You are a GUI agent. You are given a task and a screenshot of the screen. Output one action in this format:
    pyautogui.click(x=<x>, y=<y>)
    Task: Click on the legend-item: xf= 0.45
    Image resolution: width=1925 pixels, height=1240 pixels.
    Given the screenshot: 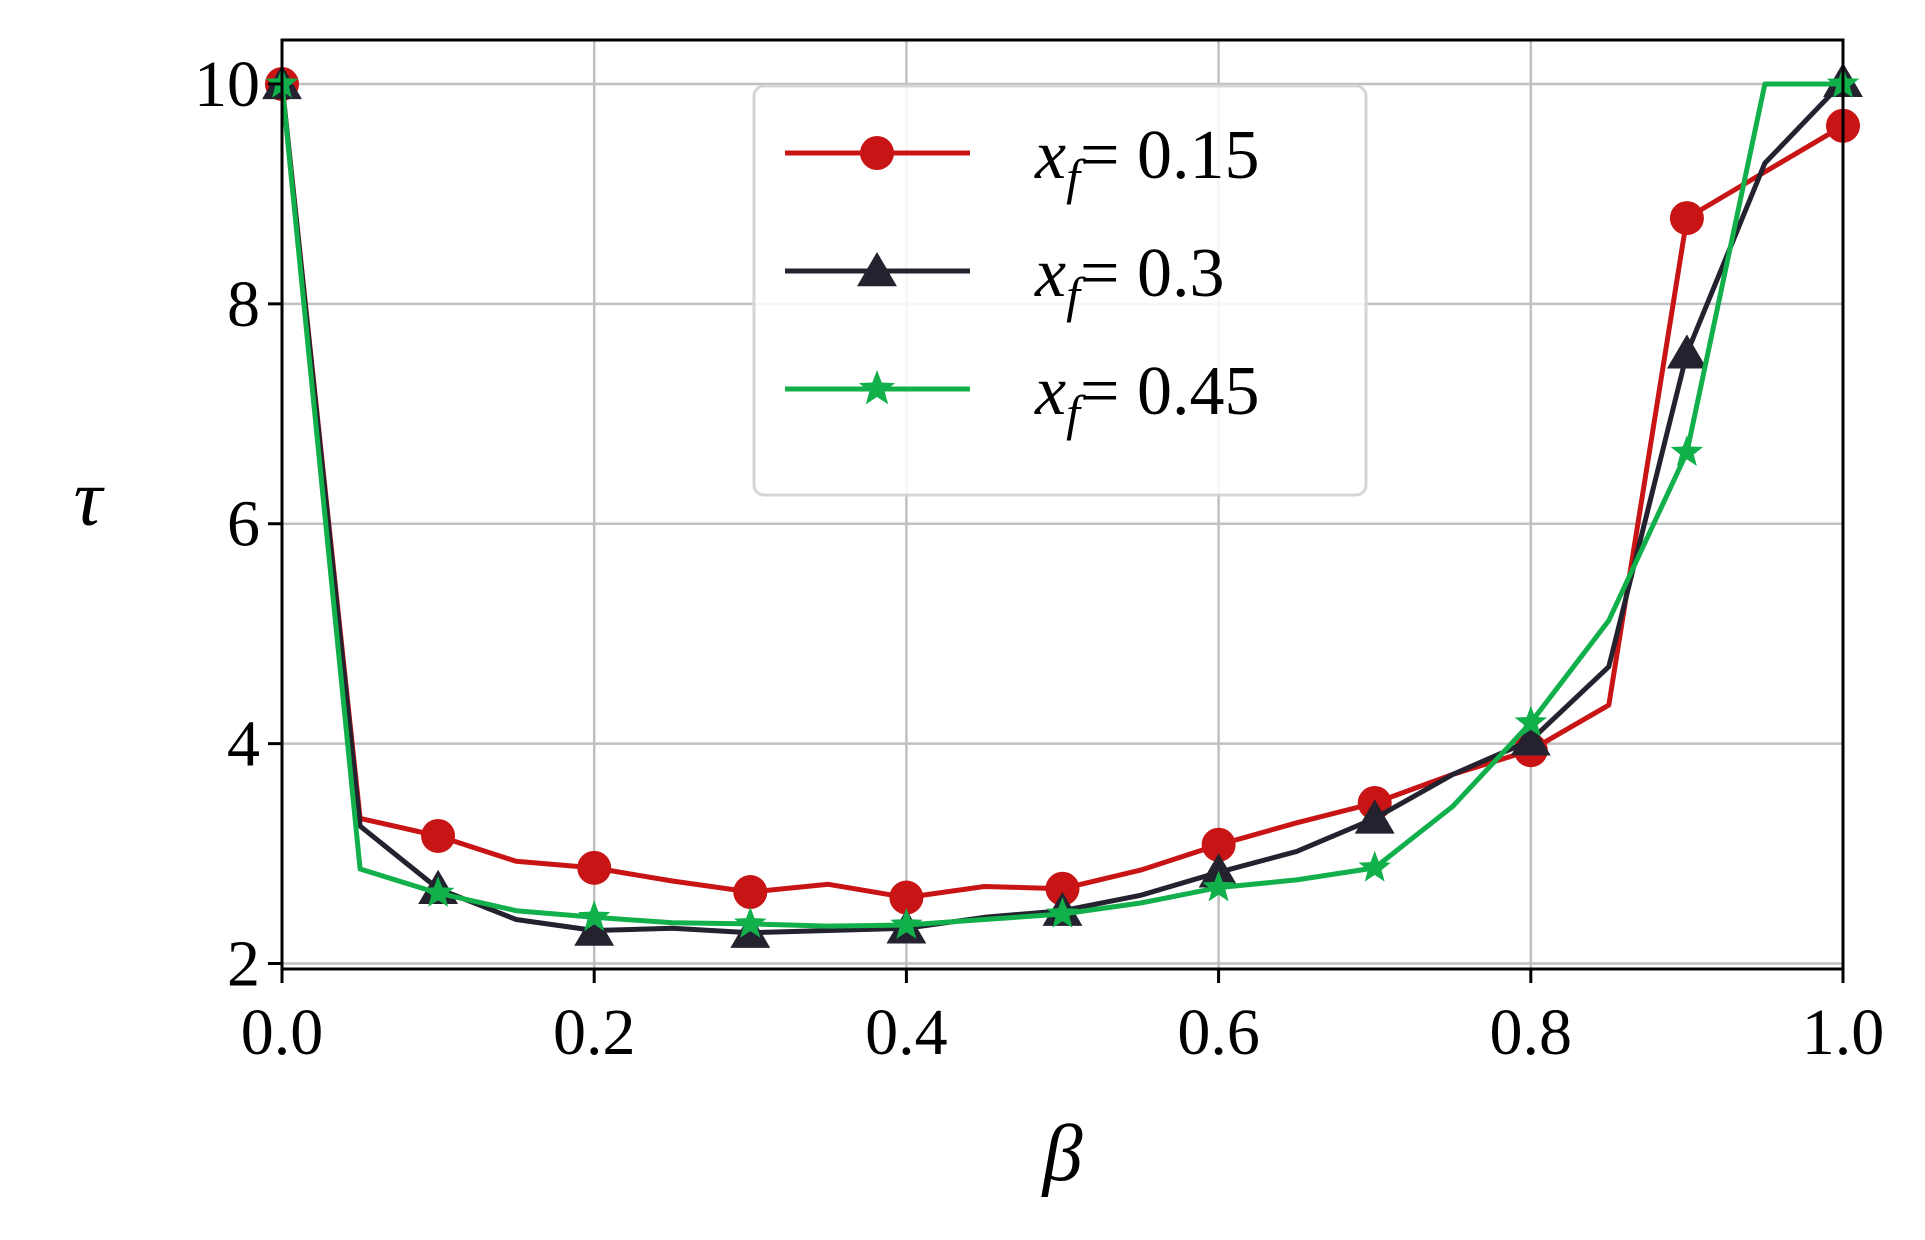 What is the action you would take?
    pyautogui.click(x=1022, y=397)
    